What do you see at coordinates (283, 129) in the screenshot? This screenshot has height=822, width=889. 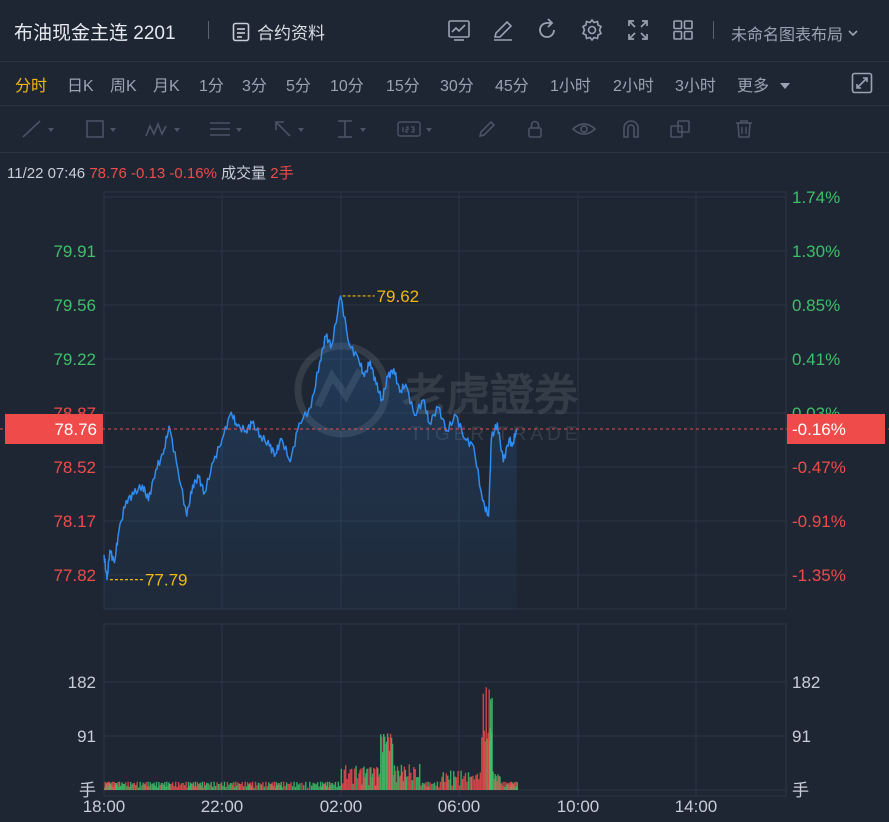 I see `arrow-icon` at bounding box center [283, 129].